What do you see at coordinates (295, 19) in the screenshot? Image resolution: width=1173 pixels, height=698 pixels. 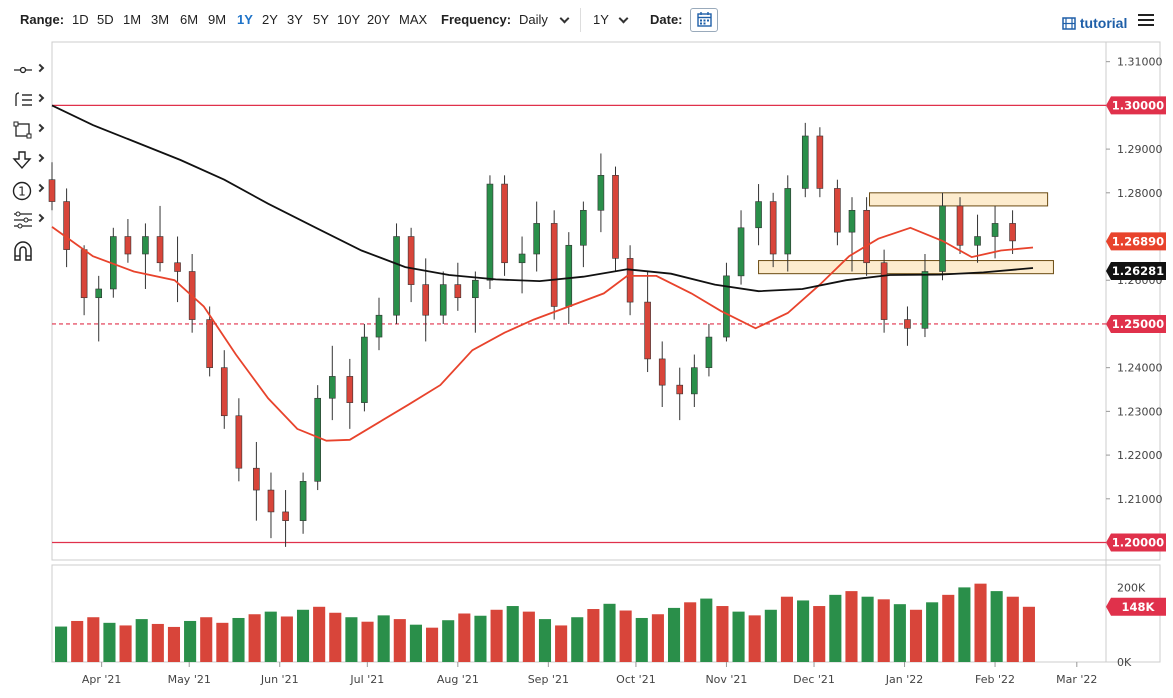 I see `range-button-3y: 3Y` at bounding box center [295, 19].